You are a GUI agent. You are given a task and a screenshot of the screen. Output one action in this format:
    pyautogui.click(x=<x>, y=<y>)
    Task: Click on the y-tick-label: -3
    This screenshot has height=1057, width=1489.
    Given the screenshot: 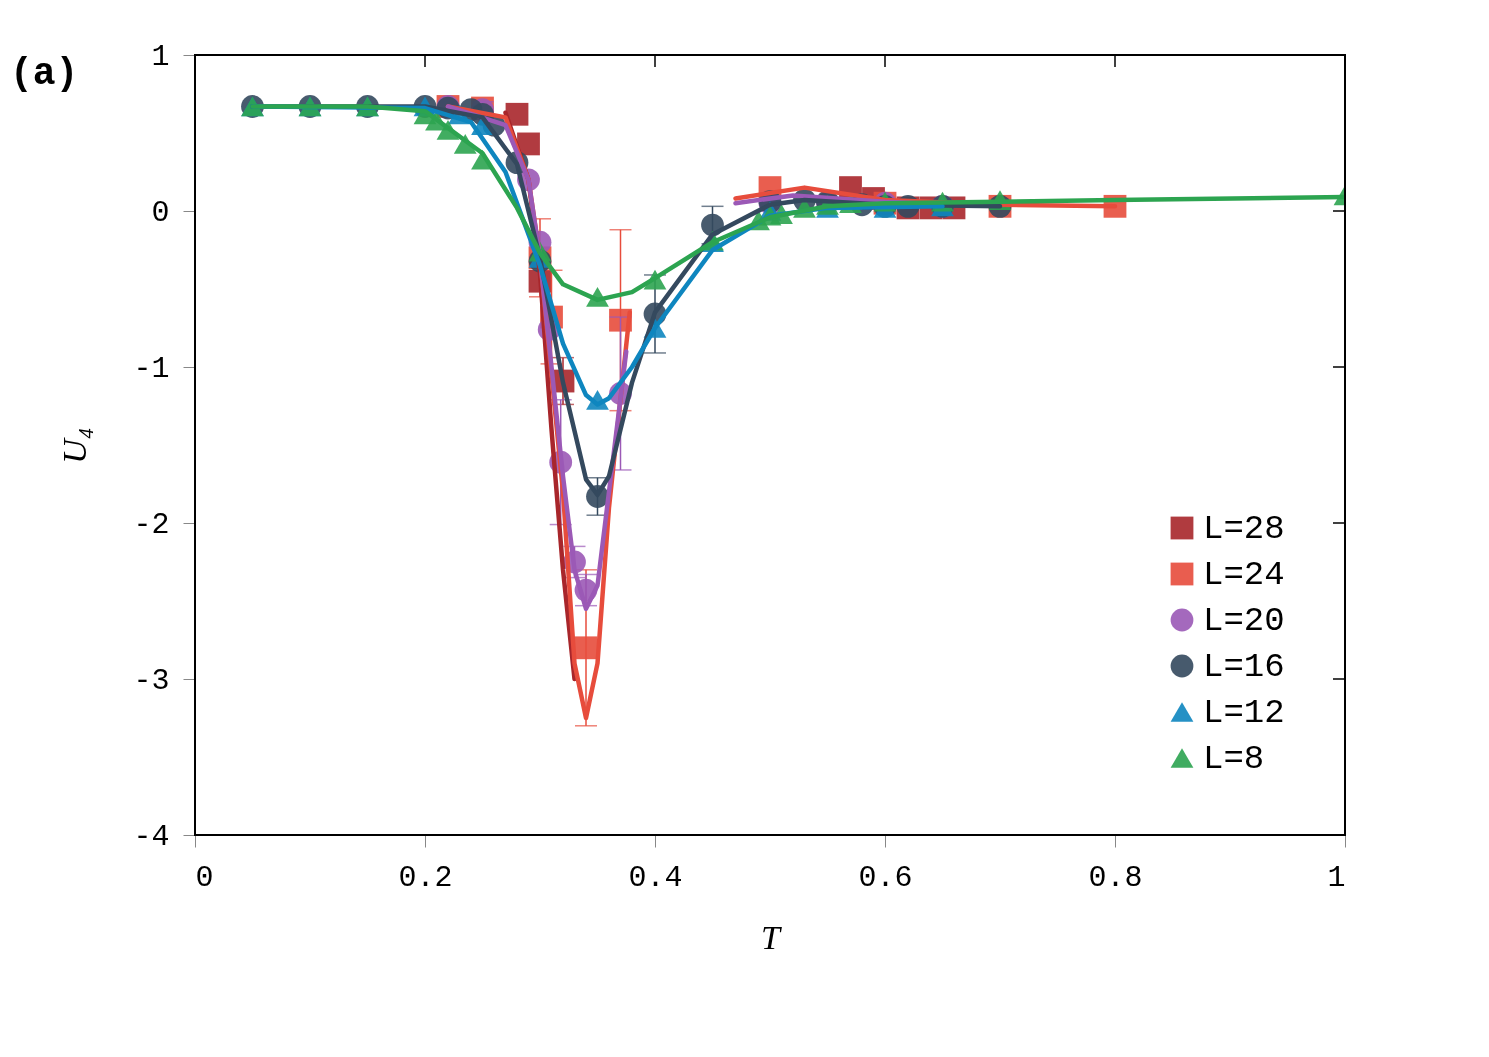 What is the action you would take?
    pyautogui.click(x=151, y=680)
    